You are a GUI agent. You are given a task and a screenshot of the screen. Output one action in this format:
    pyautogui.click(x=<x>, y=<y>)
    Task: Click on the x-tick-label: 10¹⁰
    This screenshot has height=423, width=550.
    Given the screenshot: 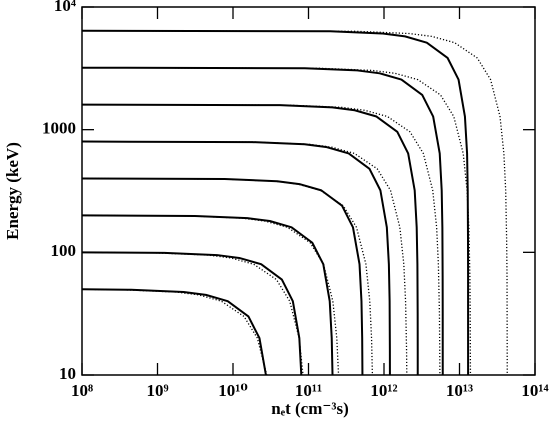 What is the action you would take?
    pyautogui.click(x=233, y=390)
    